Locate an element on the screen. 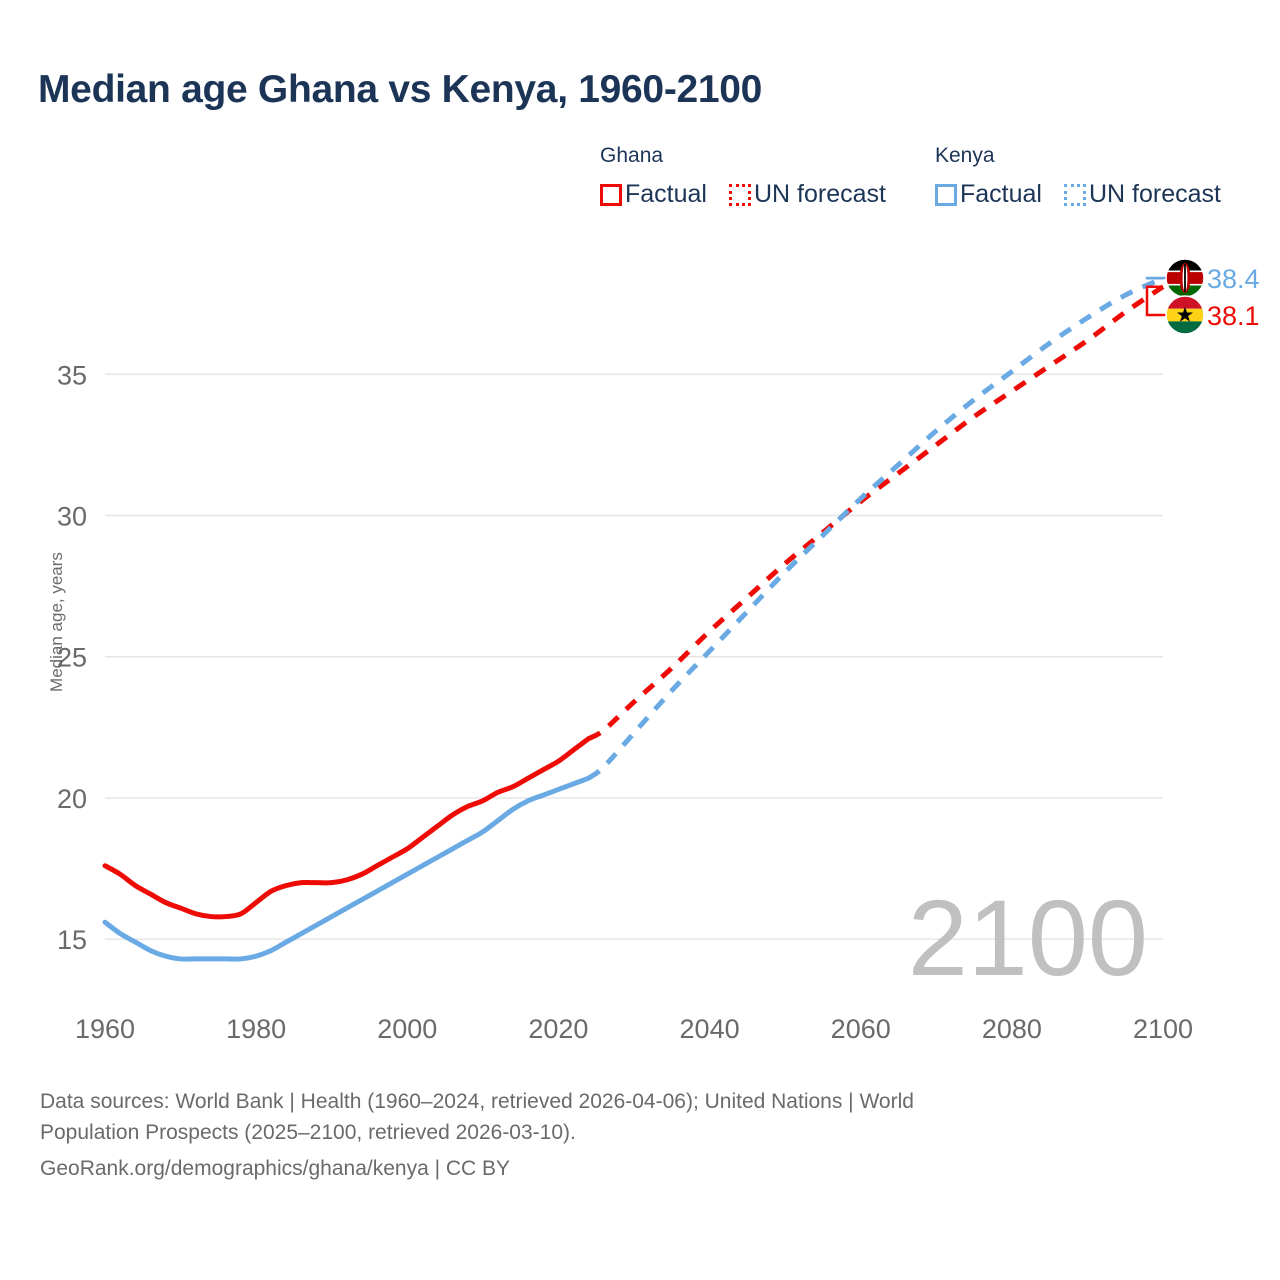  legend-item-kenya-forecast: UN forecast is located at coordinates (1142, 194).